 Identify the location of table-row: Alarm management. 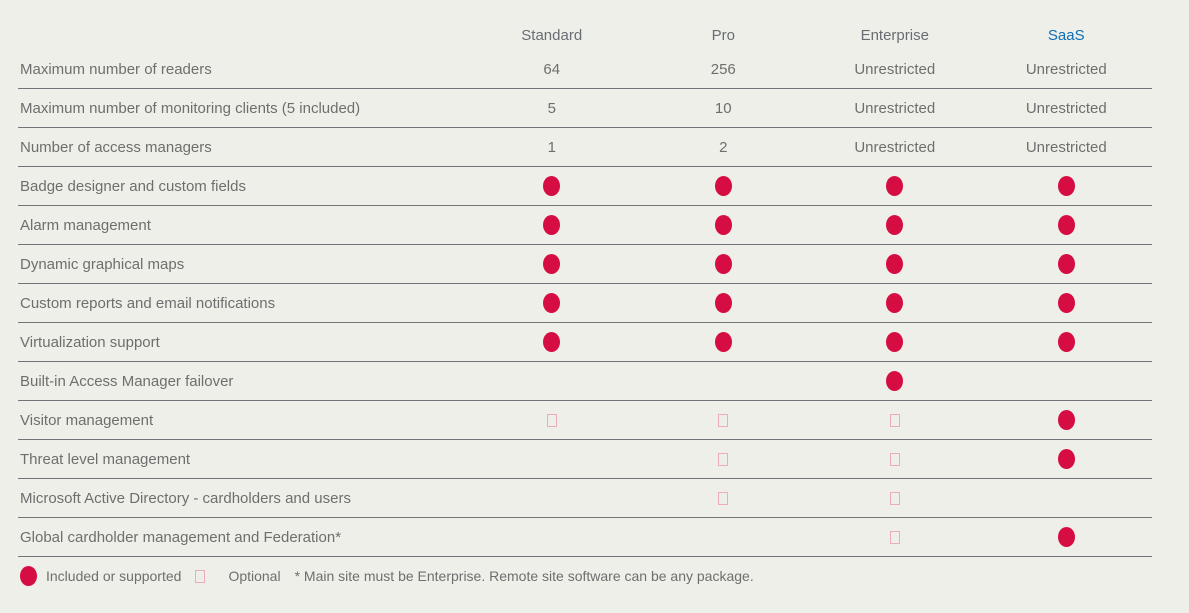
(585, 225).